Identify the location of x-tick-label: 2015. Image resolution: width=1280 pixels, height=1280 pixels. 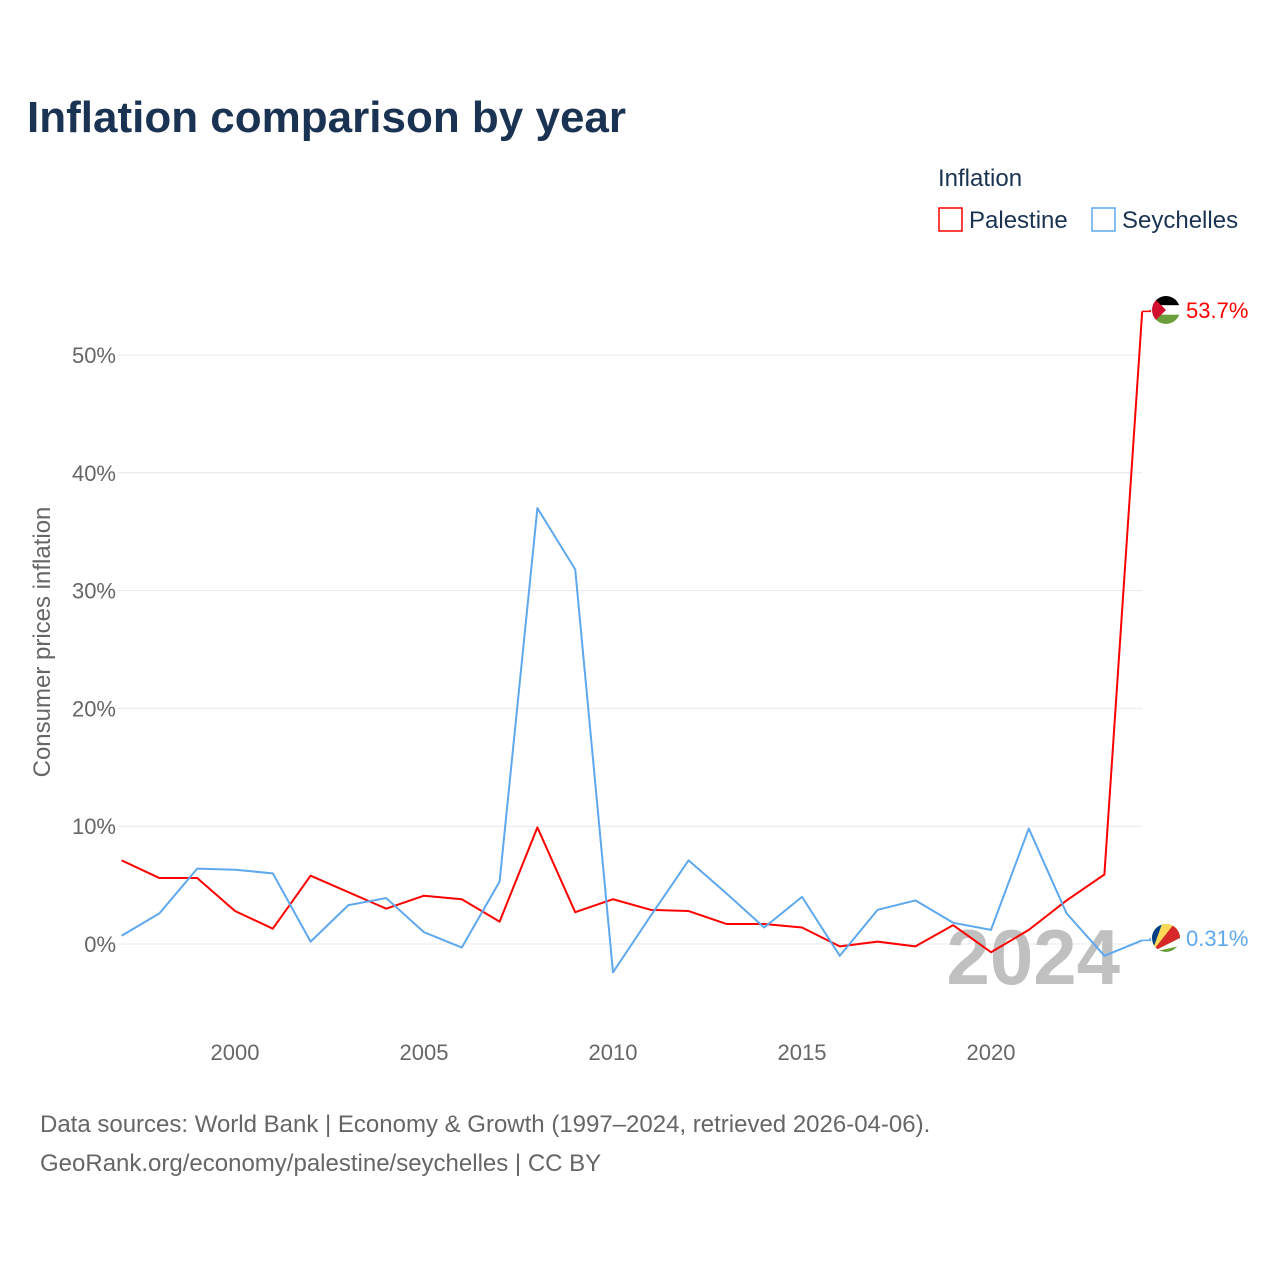
(802, 1052).